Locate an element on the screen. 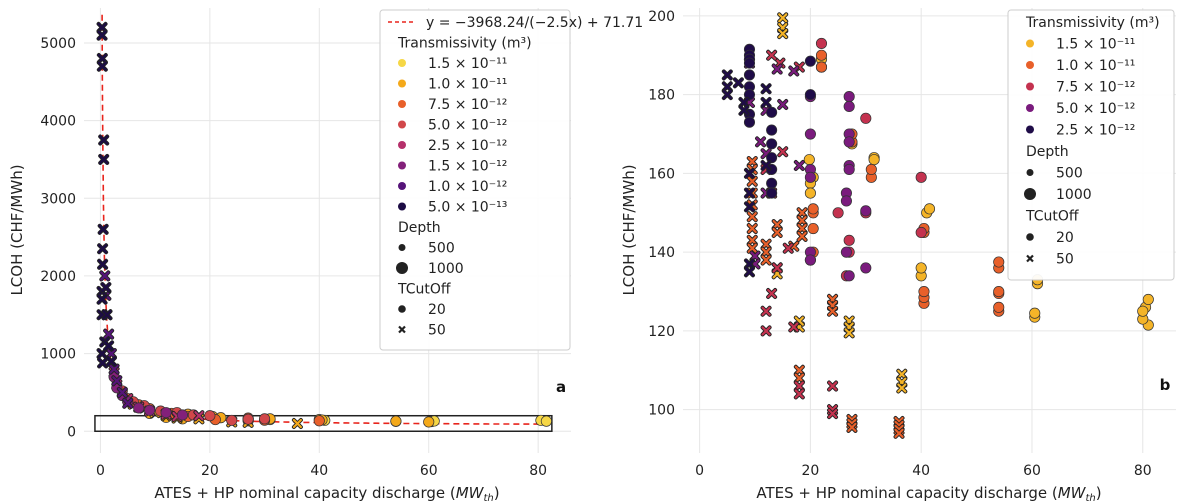 The width and height of the screenshot is (1178, 502). legend-color-label: 2.5 × 10⁻¹² is located at coordinates (467, 146).